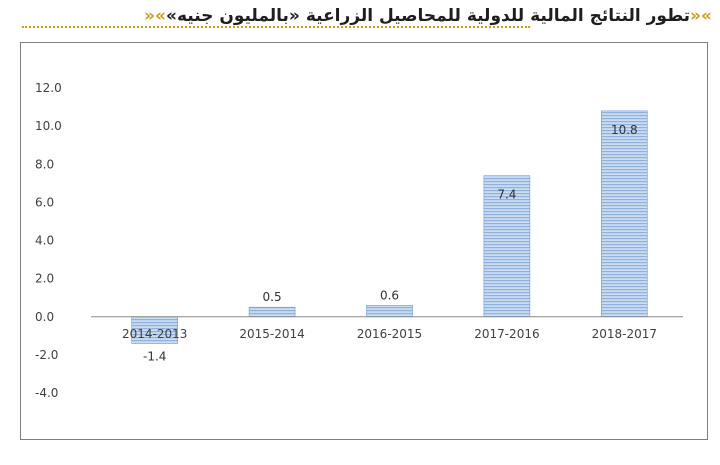 This screenshot has width=720, height=465. Describe the element at coordinates (389, 334) in the screenshot. I see `x-tick-label: 2016-2015` at that location.